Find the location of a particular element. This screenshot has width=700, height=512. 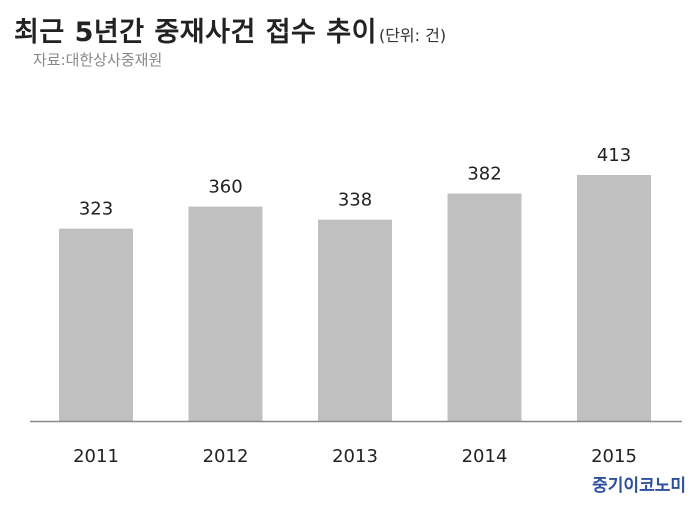

data-label-2012: 360 is located at coordinates (225, 187).